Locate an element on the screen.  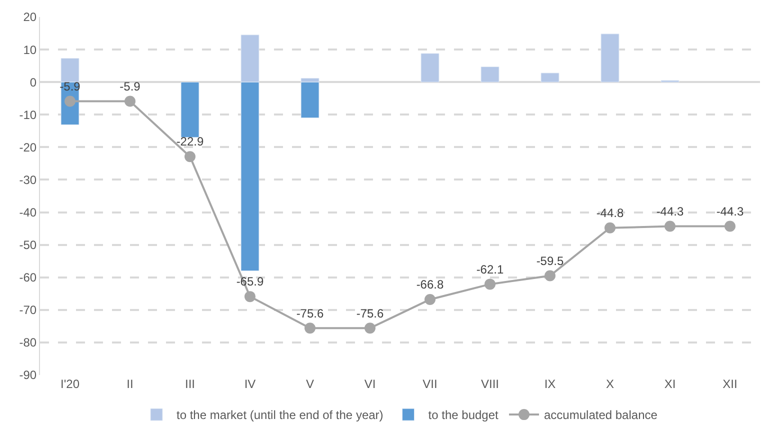
data-label: -66.8 is located at coordinates (430, 285).